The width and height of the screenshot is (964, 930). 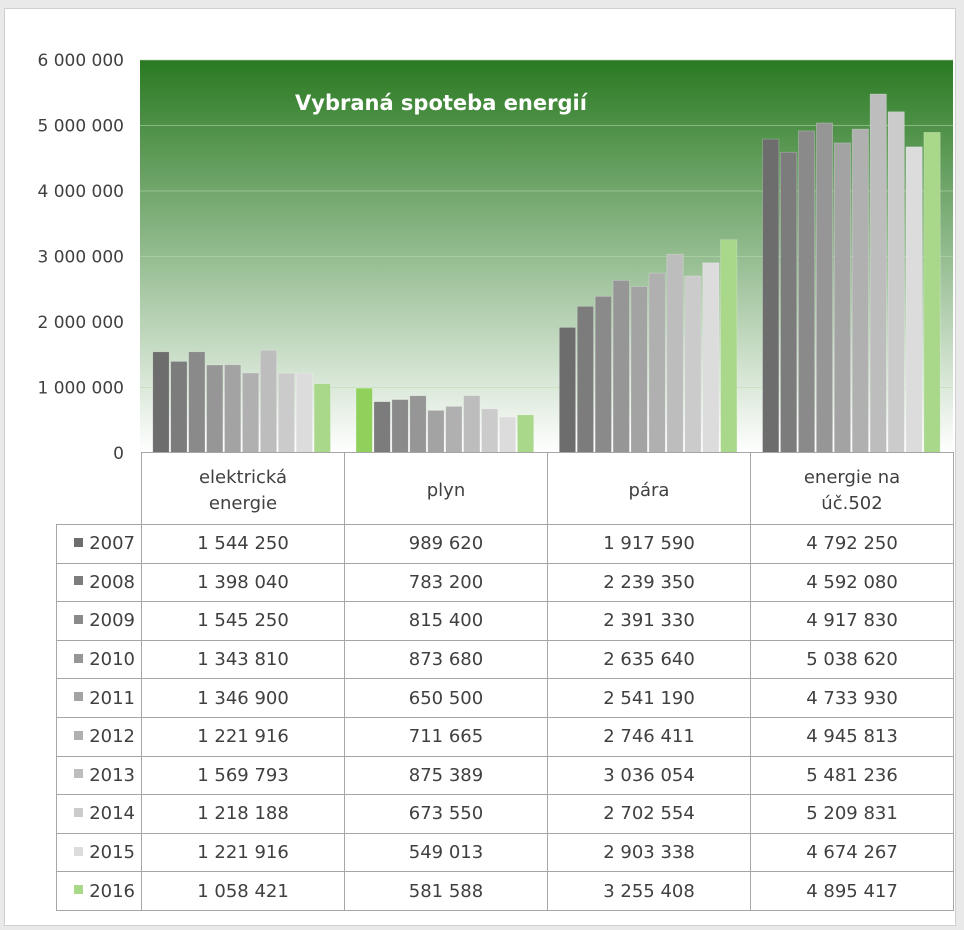 I want to click on category-label: elektrická energie, so click(x=243, y=488).